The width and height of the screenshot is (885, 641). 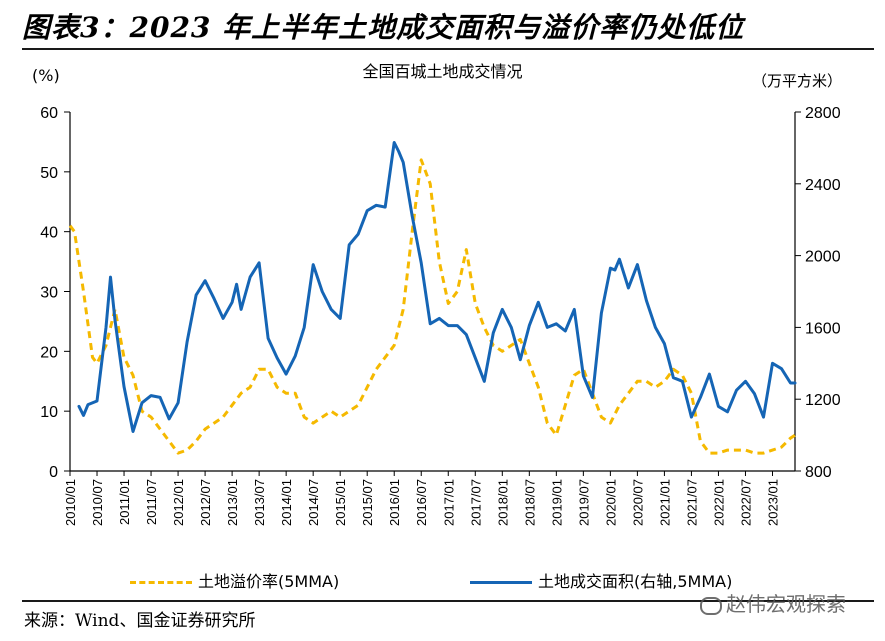 I want to click on x-tick-label: 2012/01, so click(x=178, y=502).